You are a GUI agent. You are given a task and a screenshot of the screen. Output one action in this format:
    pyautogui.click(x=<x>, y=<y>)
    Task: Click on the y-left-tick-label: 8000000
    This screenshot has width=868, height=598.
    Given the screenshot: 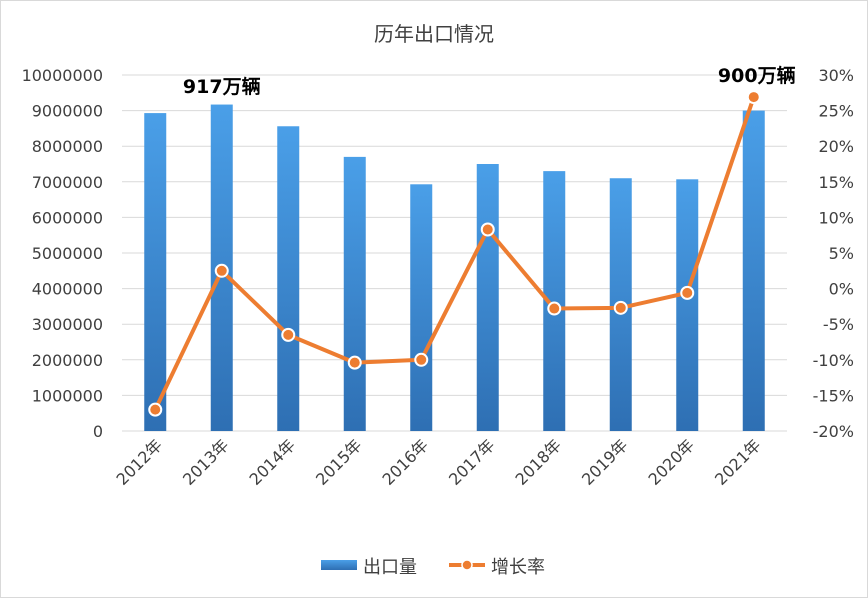 What is the action you would take?
    pyautogui.click(x=67, y=146)
    